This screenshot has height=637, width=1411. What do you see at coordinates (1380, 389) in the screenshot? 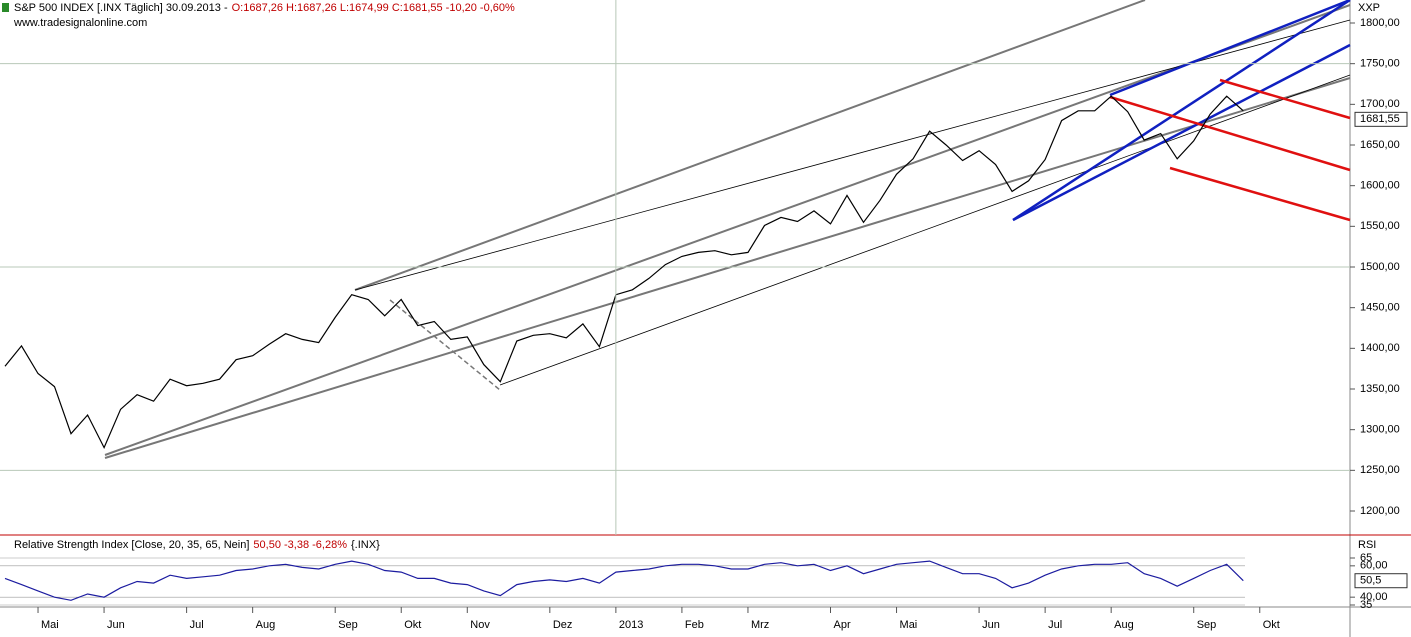
I see `y-tick-label: 1350,00` at bounding box center [1380, 389].